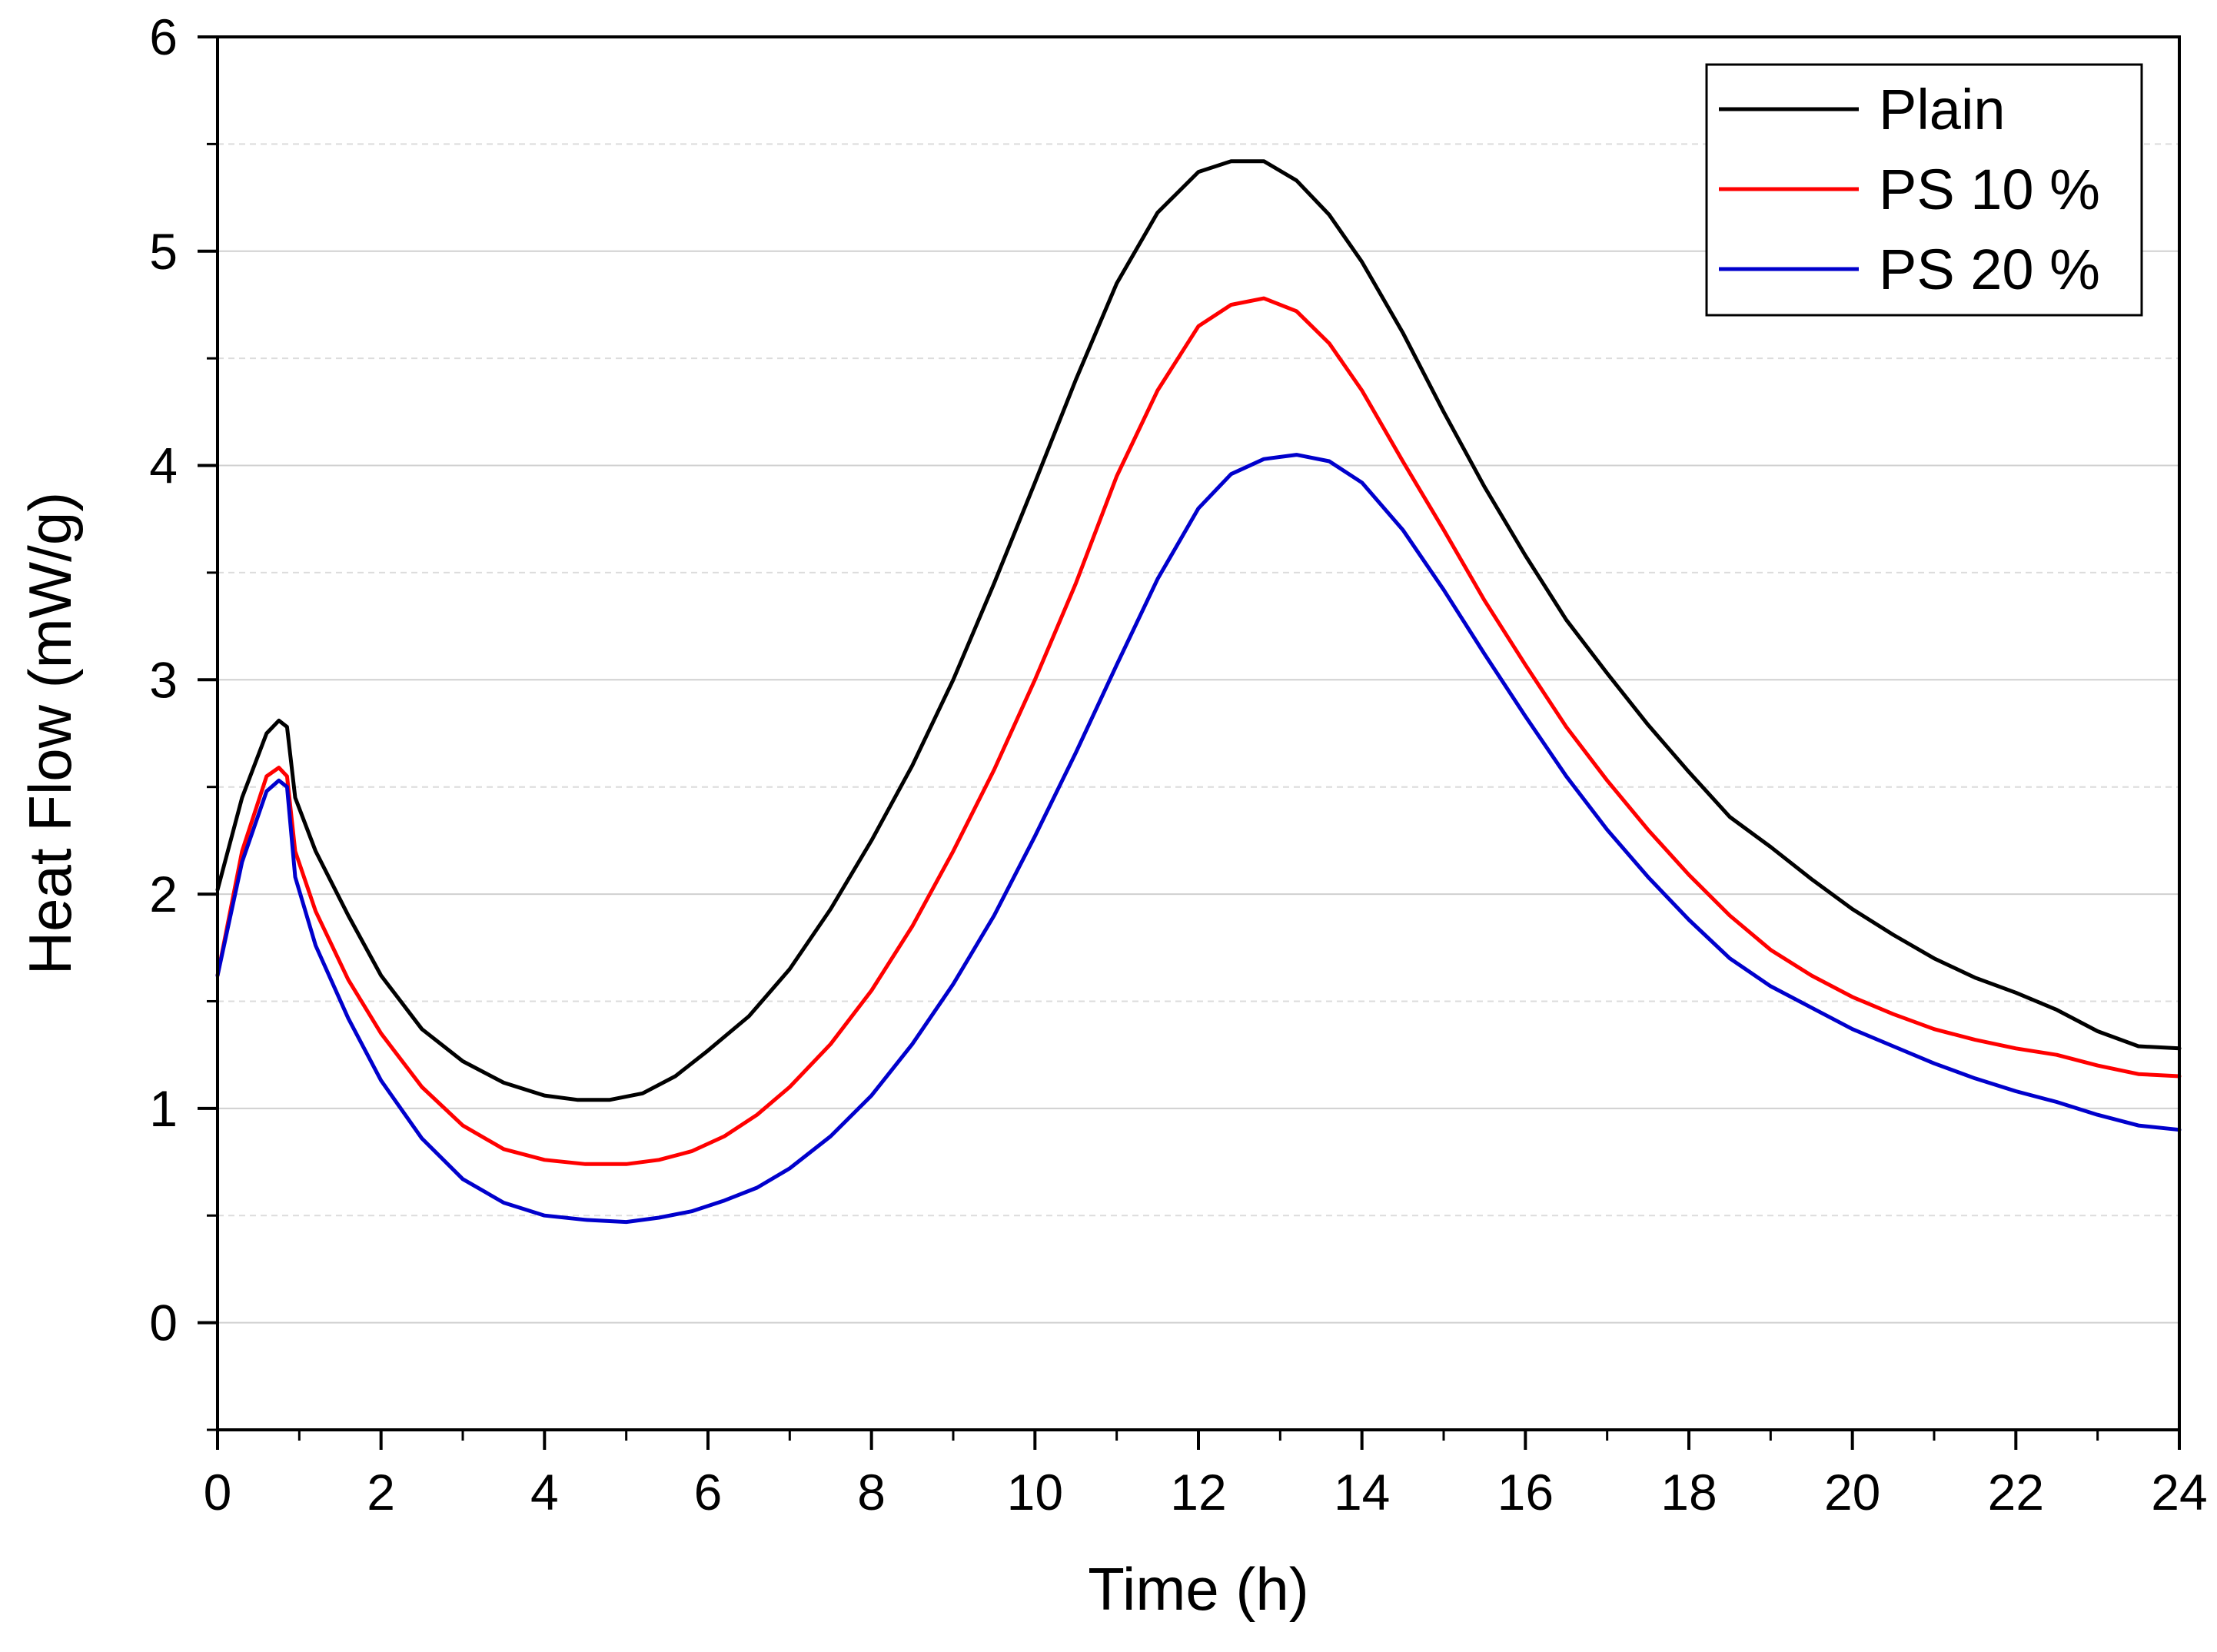 The width and height of the screenshot is (2217, 1652). I want to click on y-tick-label: 5, so click(163, 252).